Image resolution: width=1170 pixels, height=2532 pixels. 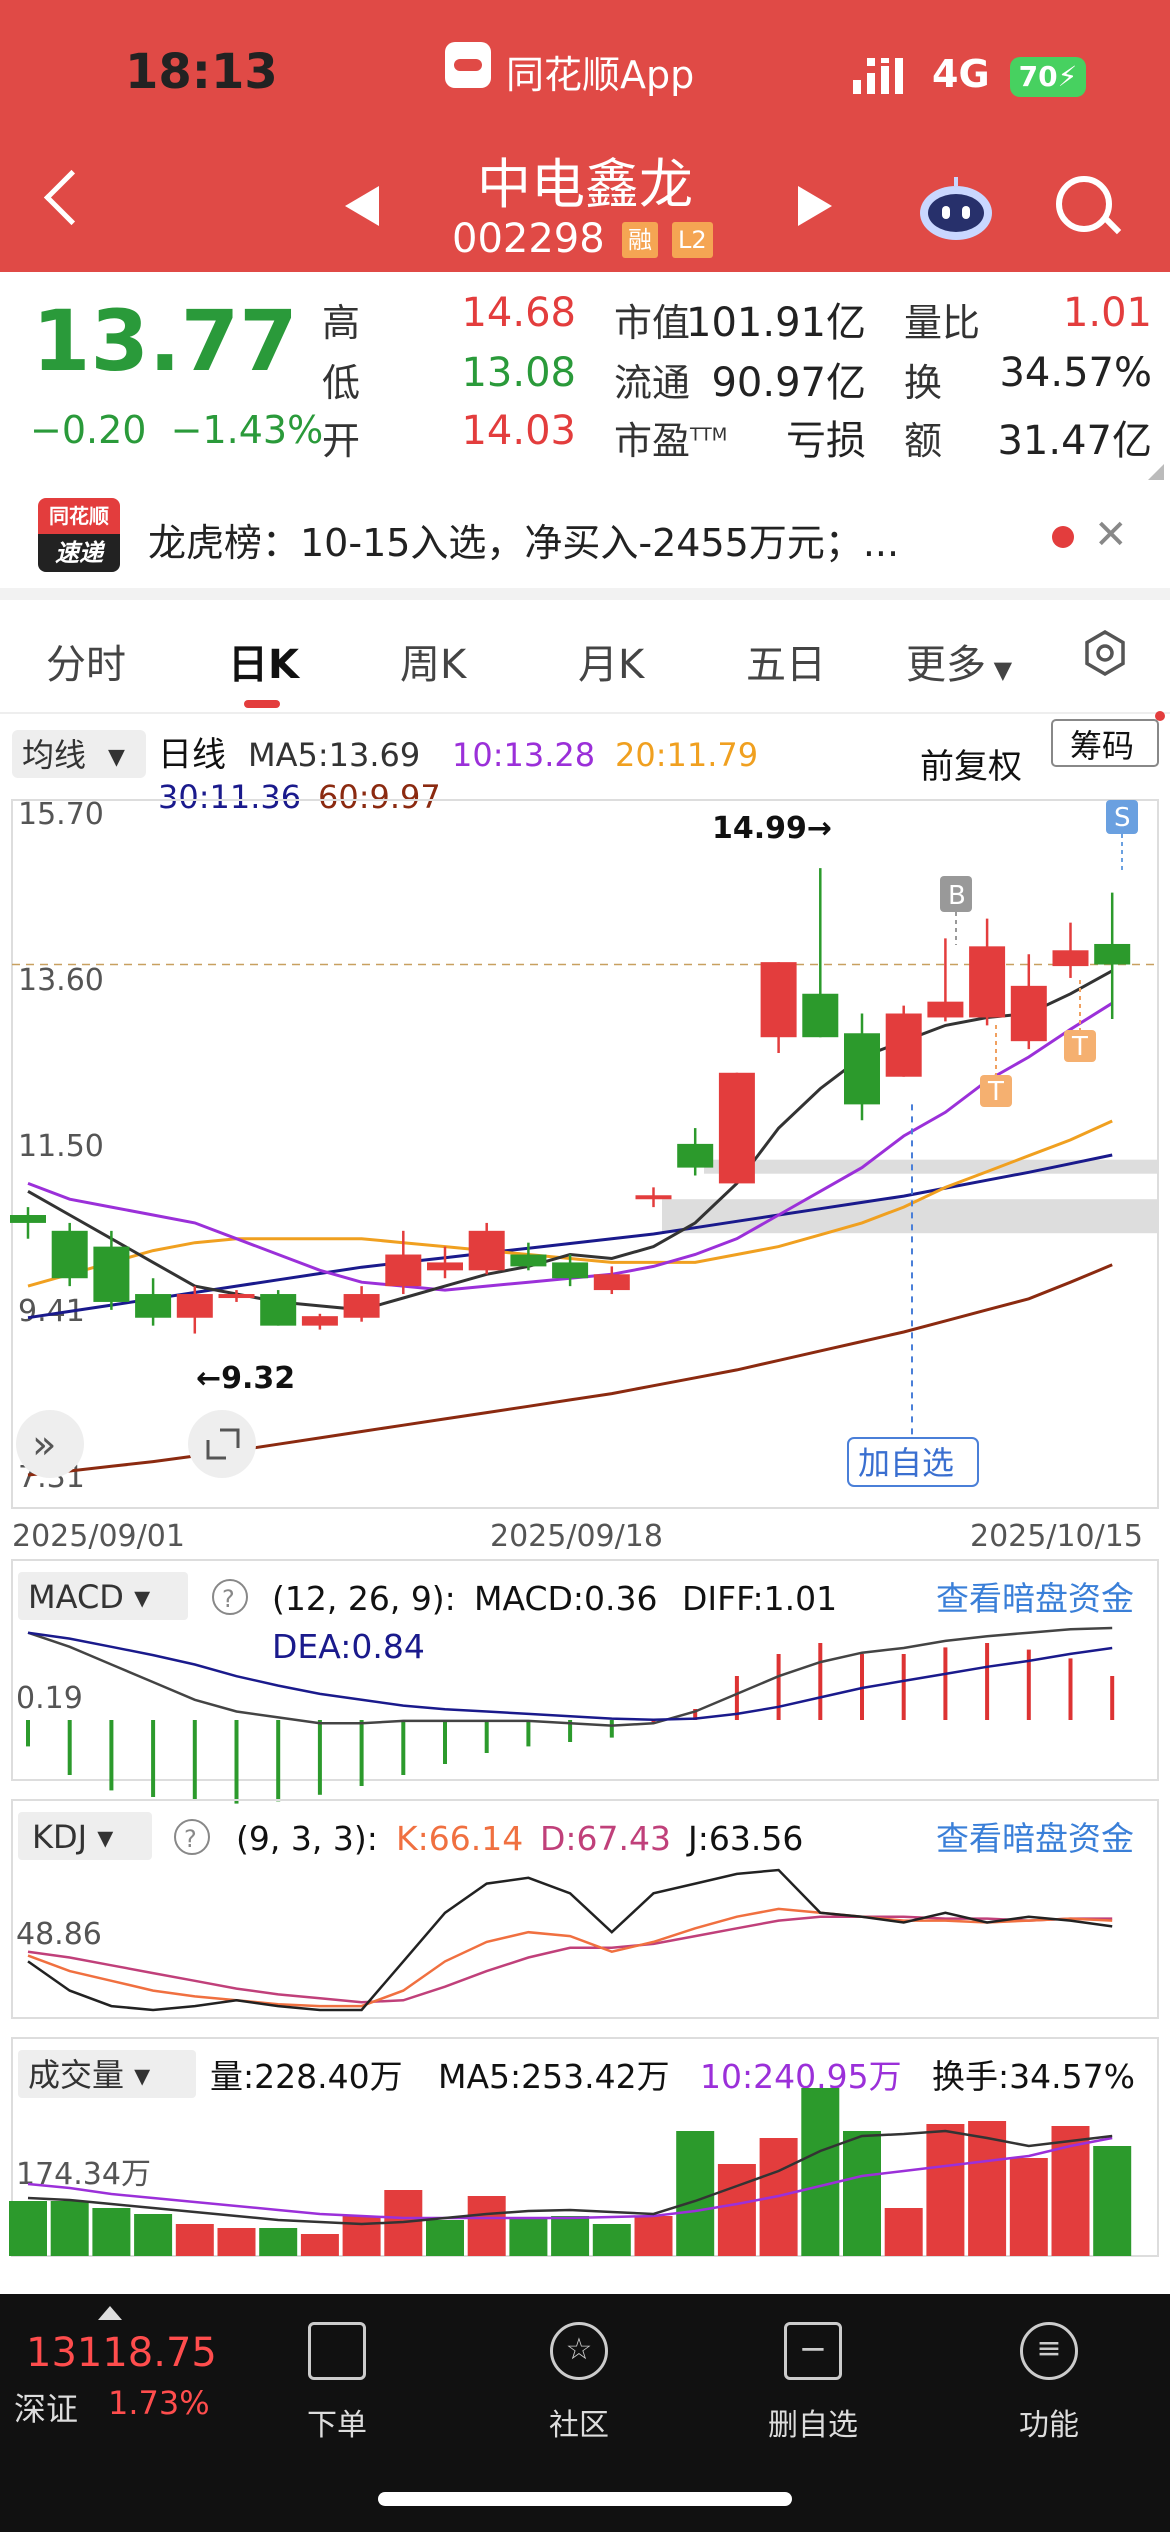 I want to click on macd-dea: DEA:0.84, so click(x=348, y=1646).